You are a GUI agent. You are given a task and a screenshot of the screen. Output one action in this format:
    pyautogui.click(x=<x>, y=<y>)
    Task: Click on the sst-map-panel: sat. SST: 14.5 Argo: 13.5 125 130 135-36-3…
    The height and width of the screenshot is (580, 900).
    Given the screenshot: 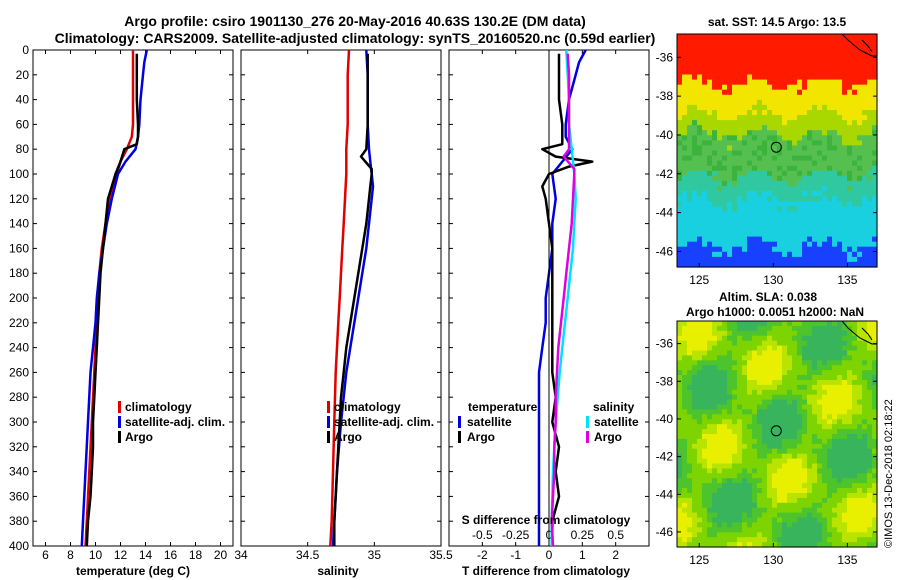 What is the action you would take?
    pyautogui.click(x=767, y=151)
    